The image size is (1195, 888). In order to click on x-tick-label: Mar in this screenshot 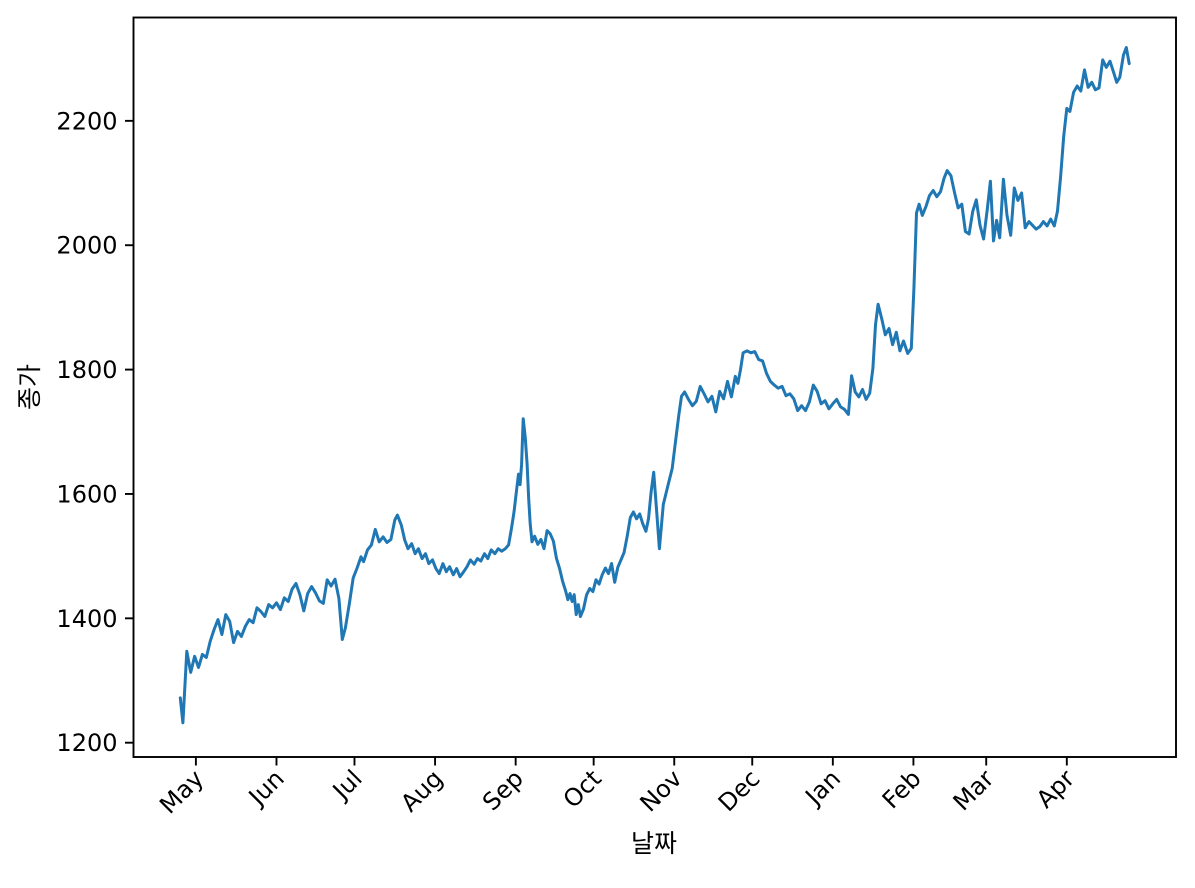, I will do `click(974, 790)`.